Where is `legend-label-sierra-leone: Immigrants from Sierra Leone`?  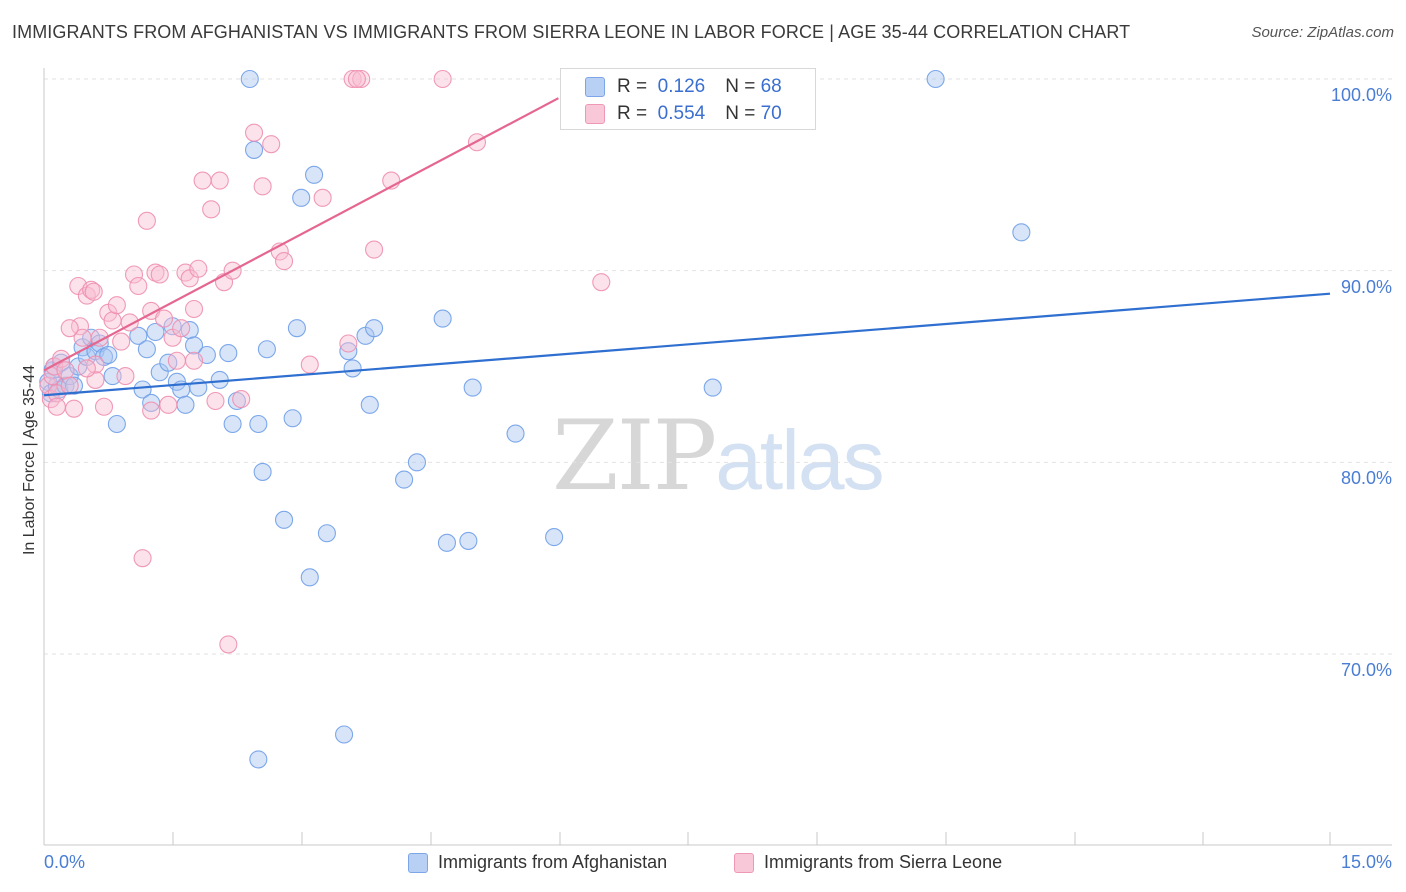
legend-label-sierra-leone: Immigrants from Sierra Leone is located at coordinates (883, 862).